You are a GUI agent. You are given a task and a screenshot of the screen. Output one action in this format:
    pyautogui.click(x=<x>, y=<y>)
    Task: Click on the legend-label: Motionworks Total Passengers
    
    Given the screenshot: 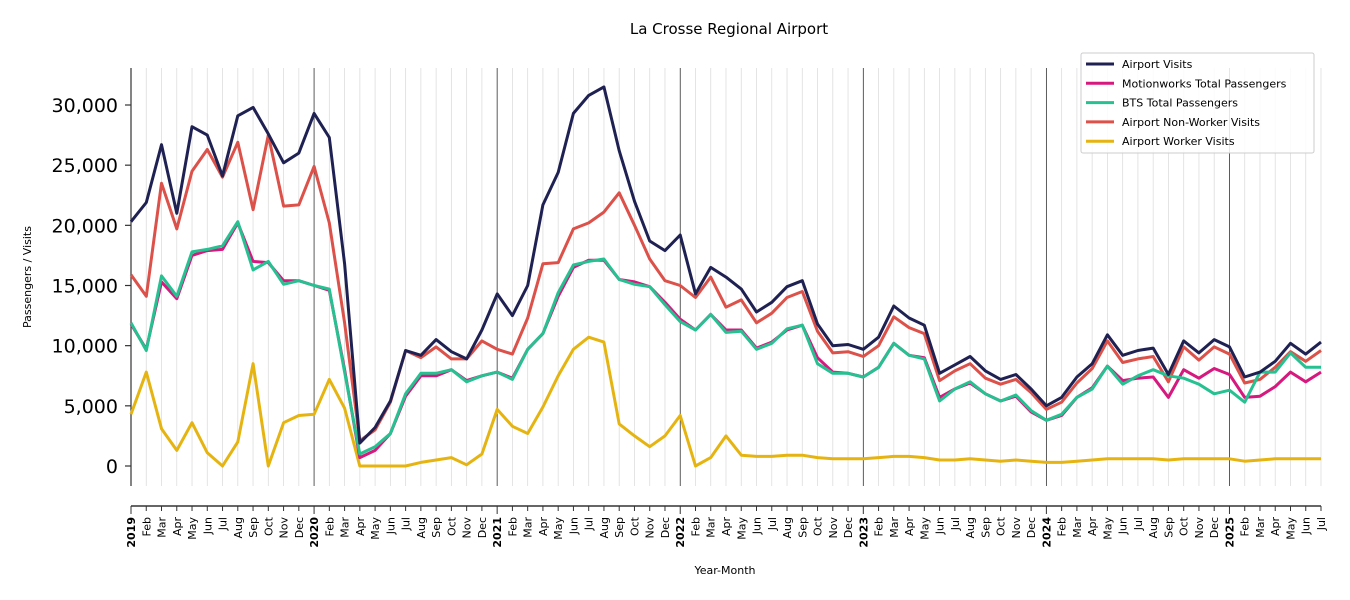 What is the action you would take?
    pyautogui.click(x=1204, y=83)
    